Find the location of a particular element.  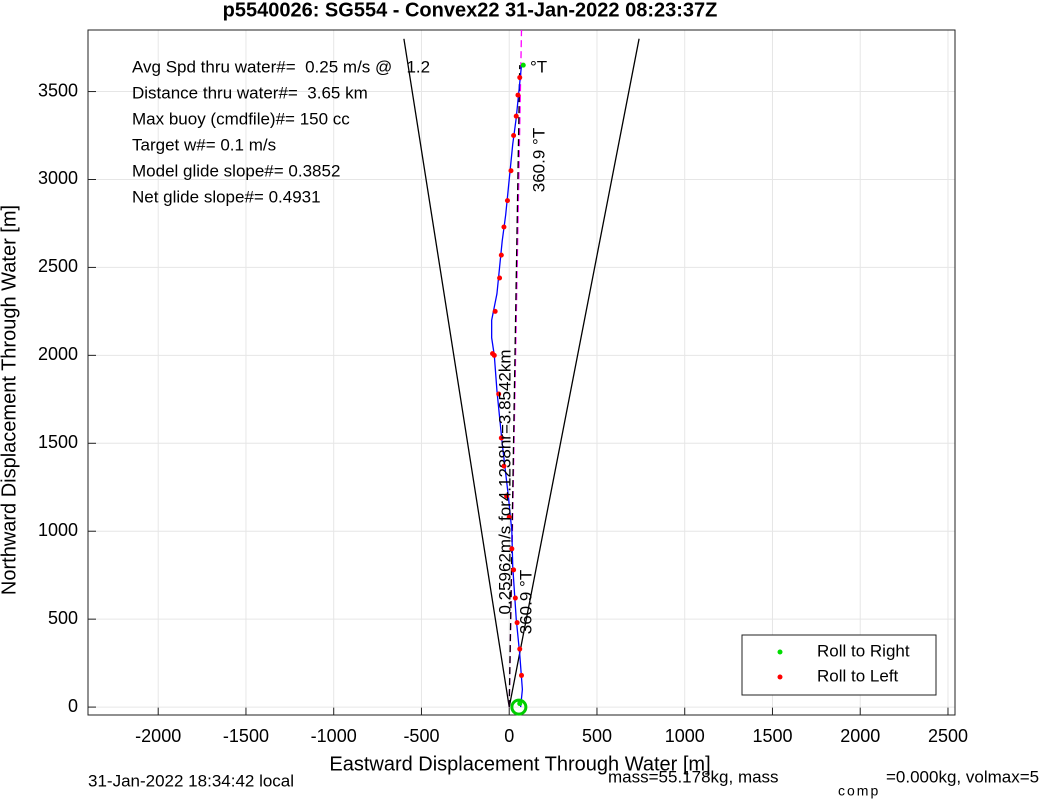

y-tick-label: 3000 is located at coordinates (58, 178).